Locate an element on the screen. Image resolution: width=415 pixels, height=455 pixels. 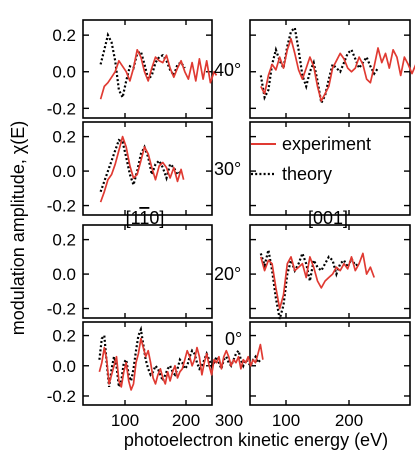
dir-left-open: [1 is located at coordinates (133, 218).